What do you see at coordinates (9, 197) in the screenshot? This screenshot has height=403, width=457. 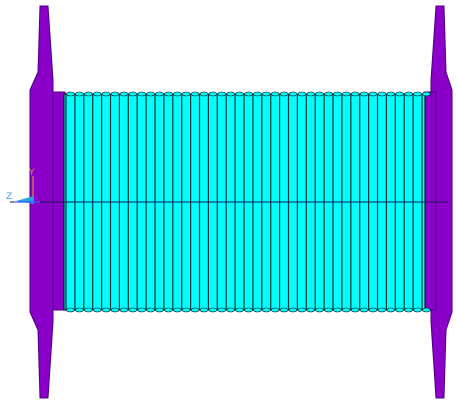 I see `z-axis-label: Z` at bounding box center [9, 197].